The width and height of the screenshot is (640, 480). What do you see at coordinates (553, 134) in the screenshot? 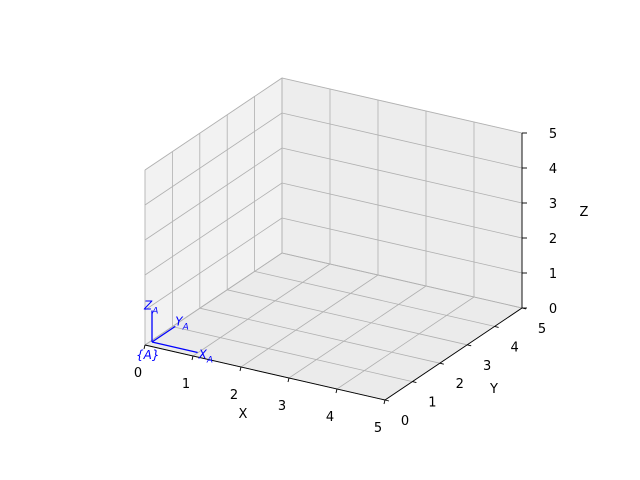
I see `z-tick-label: 5` at bounding box center [553, 134].